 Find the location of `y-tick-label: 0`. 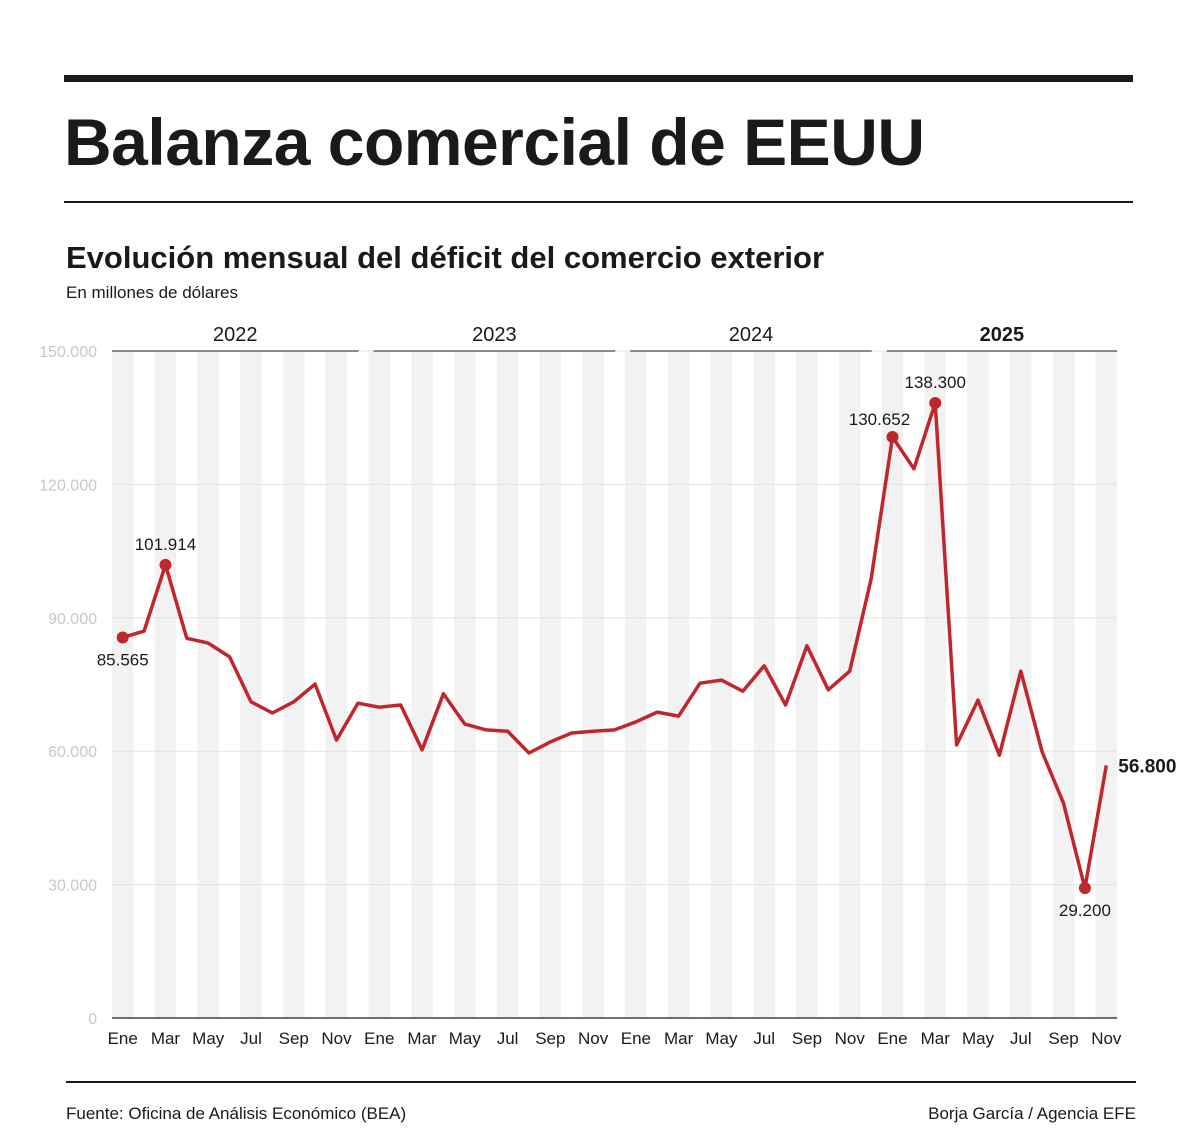

y-tick-label: 0 is located at coordinates (92, 1019).